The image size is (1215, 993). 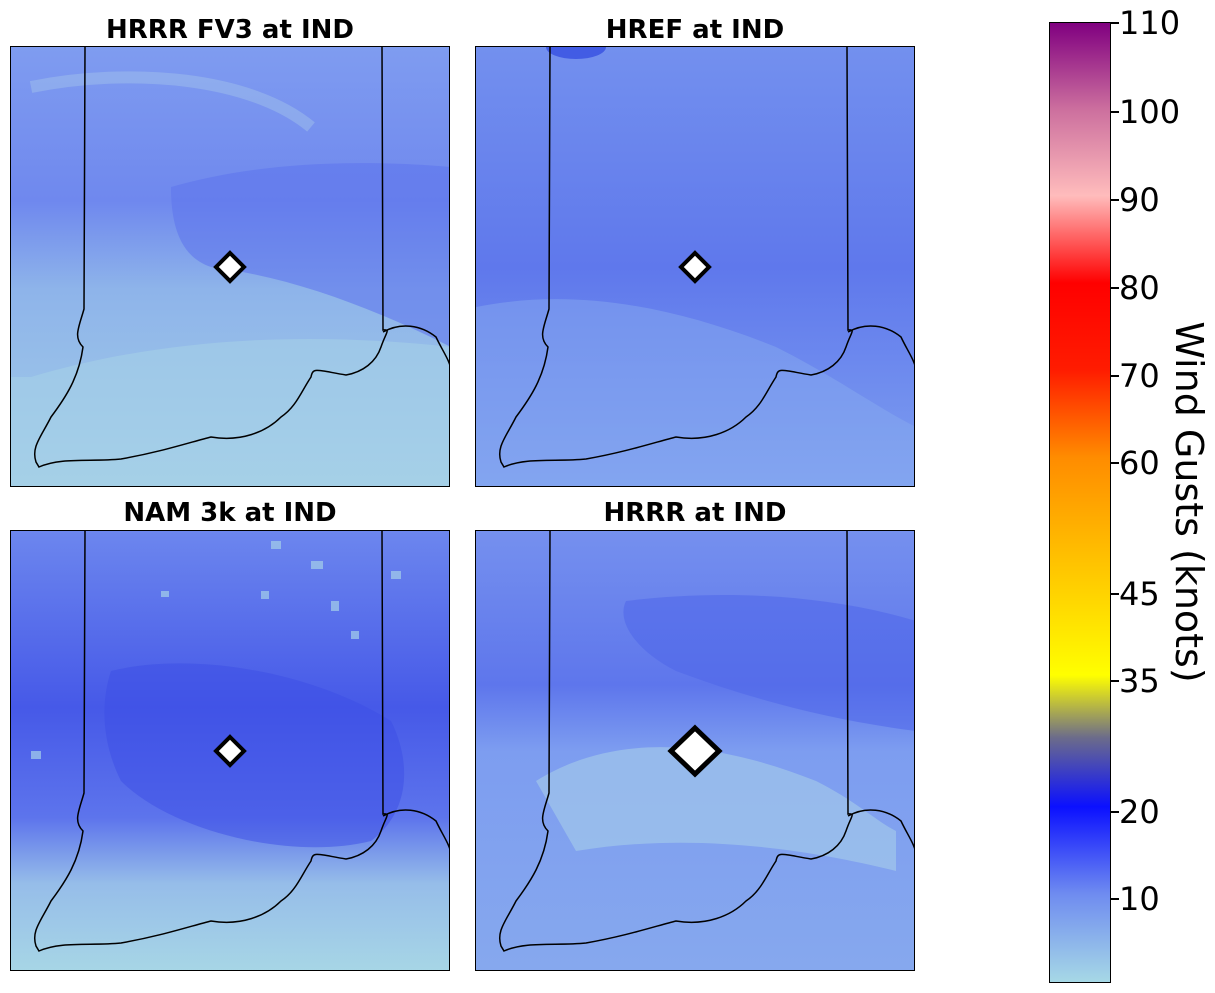 I want to click on colorbar-tick-label: 90, so click(x=1139, y=200).